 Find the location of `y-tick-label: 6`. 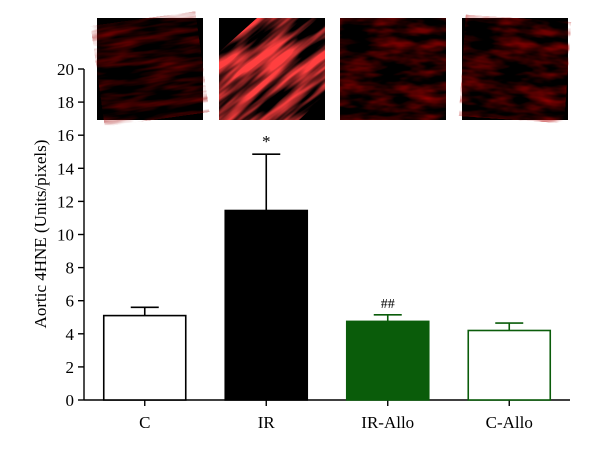

y-tick-label: 6 is located at coordinates (70, 301).